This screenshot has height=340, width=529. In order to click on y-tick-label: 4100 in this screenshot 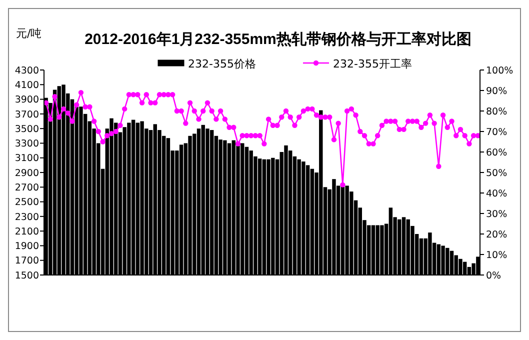, I will do `click(26, 85)`.